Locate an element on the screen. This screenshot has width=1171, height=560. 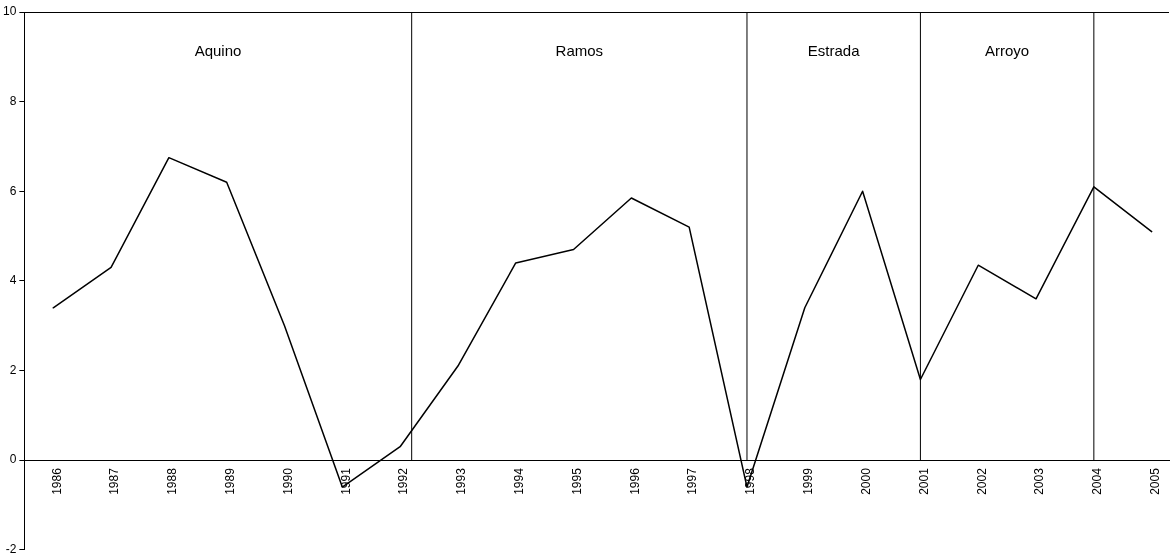
x-tick-label: 1989 is located at coordinates (230, 481).